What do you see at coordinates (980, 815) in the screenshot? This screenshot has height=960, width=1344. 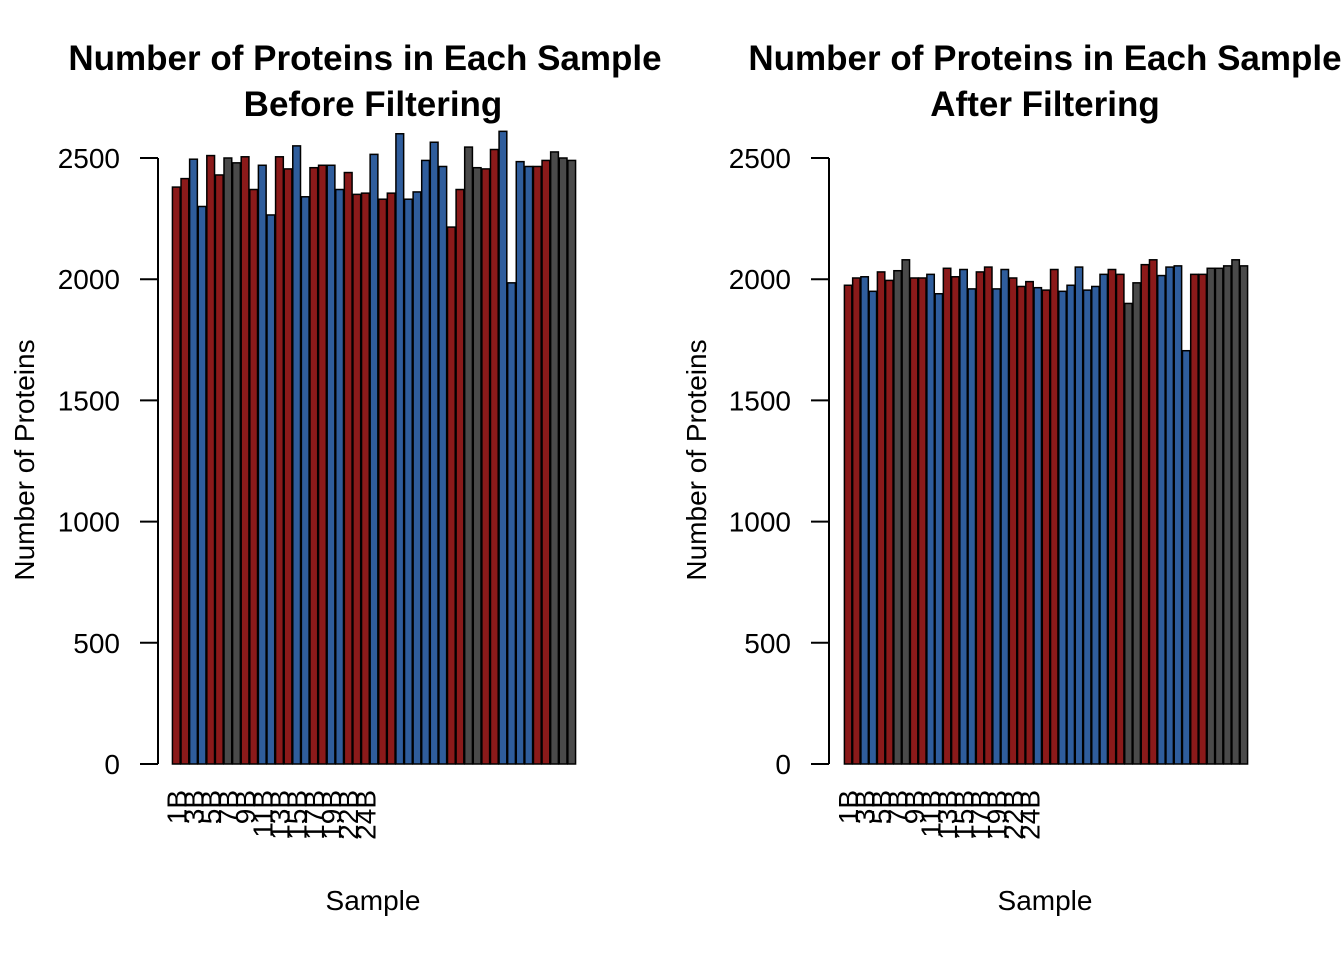 I see `x-tick-label: 17B` at bounding box center [980, 815].